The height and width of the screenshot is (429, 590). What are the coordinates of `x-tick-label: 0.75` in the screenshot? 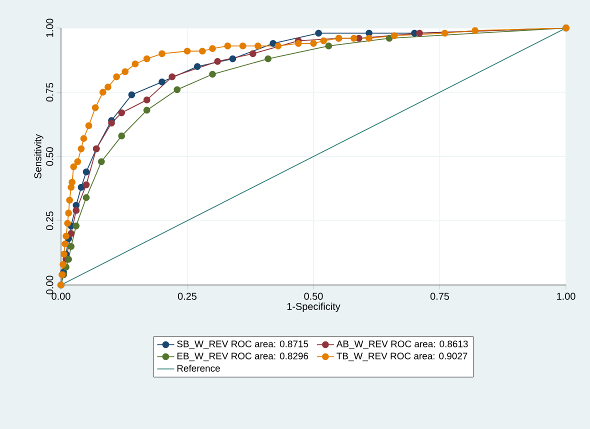 It's located at (440, 296).